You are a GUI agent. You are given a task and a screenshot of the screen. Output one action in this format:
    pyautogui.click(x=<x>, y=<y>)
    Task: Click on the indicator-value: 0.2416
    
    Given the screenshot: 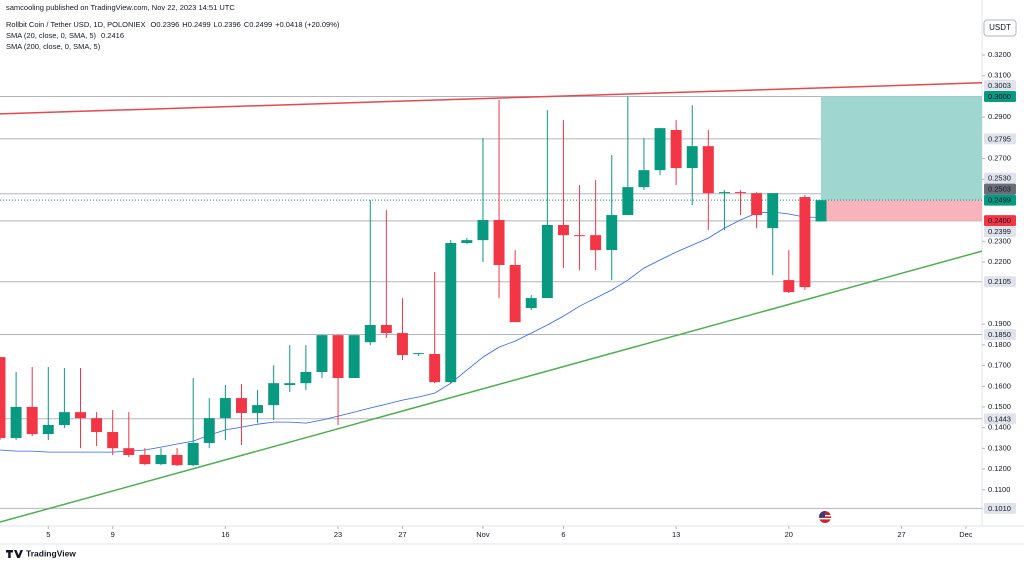 What is the action you would take?
    pyautogui.click(x=112, y=35)
    